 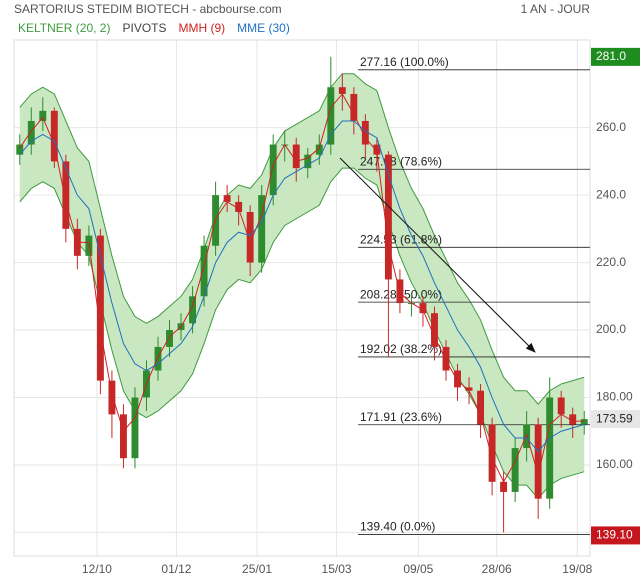 I want to click on fib-label: 192.02 (38.2%), so click(x=401, y=349).